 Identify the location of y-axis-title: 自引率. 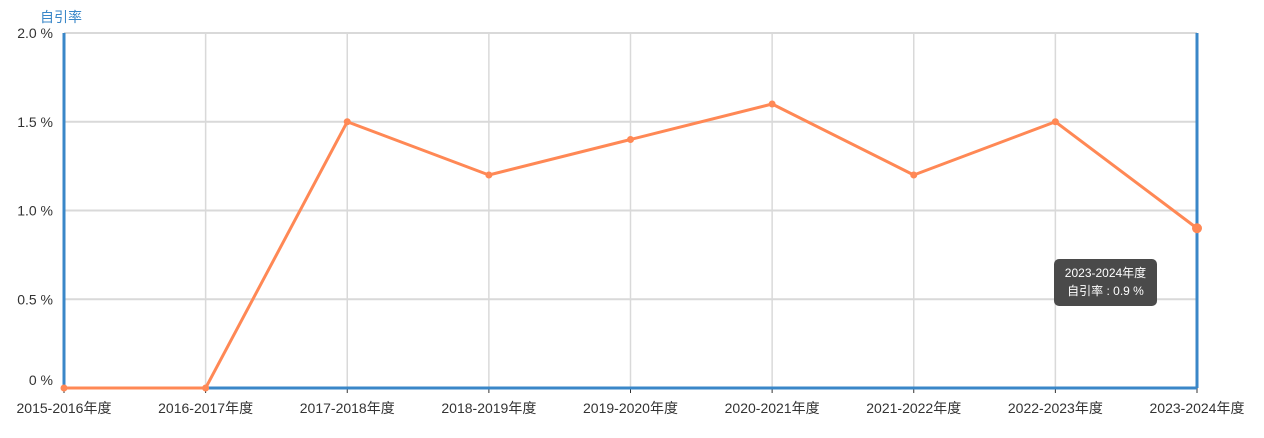
(61, 17).